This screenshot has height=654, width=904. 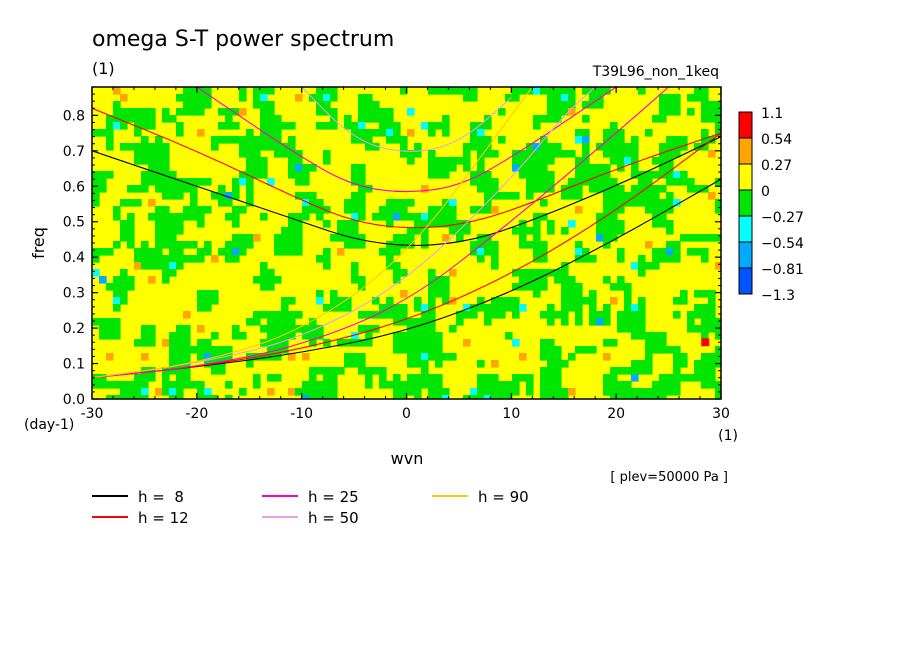 What do you see at coordinates (163, 518) in the screenshot?
I see `legend-label: h = 12` at bounding box center [163, 518].